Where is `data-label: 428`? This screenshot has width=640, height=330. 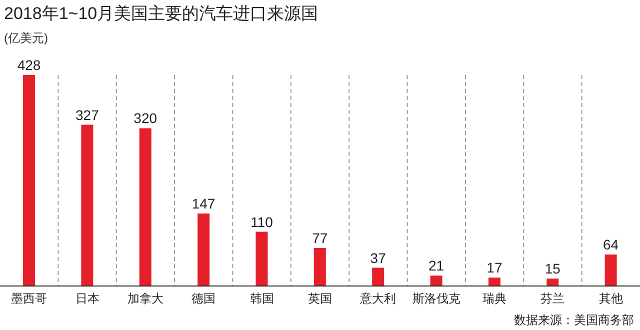
data-label: 428 is located at coordinates (29, 65).